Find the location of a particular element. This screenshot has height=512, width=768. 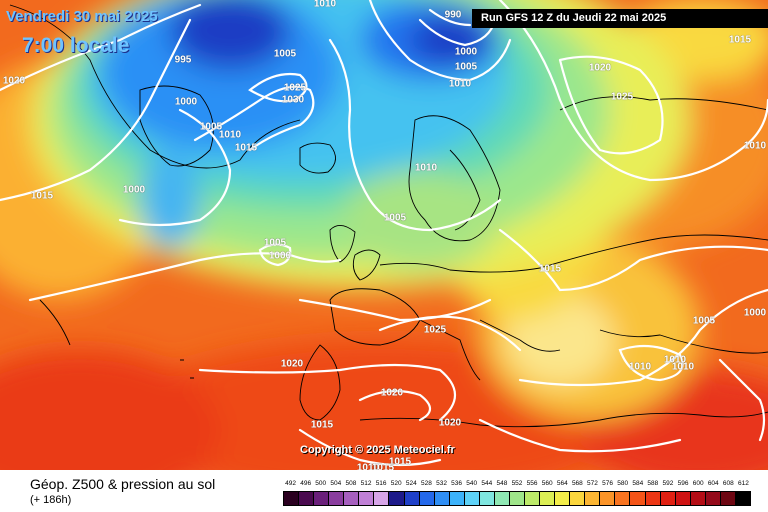

scale-tick-label: 540 is located at coordinates (472, 483).